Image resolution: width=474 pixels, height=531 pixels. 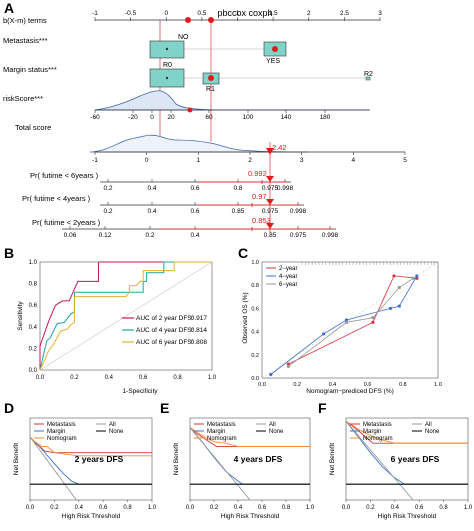 I want to click on riskscore-density, so click(x=232, y=100).